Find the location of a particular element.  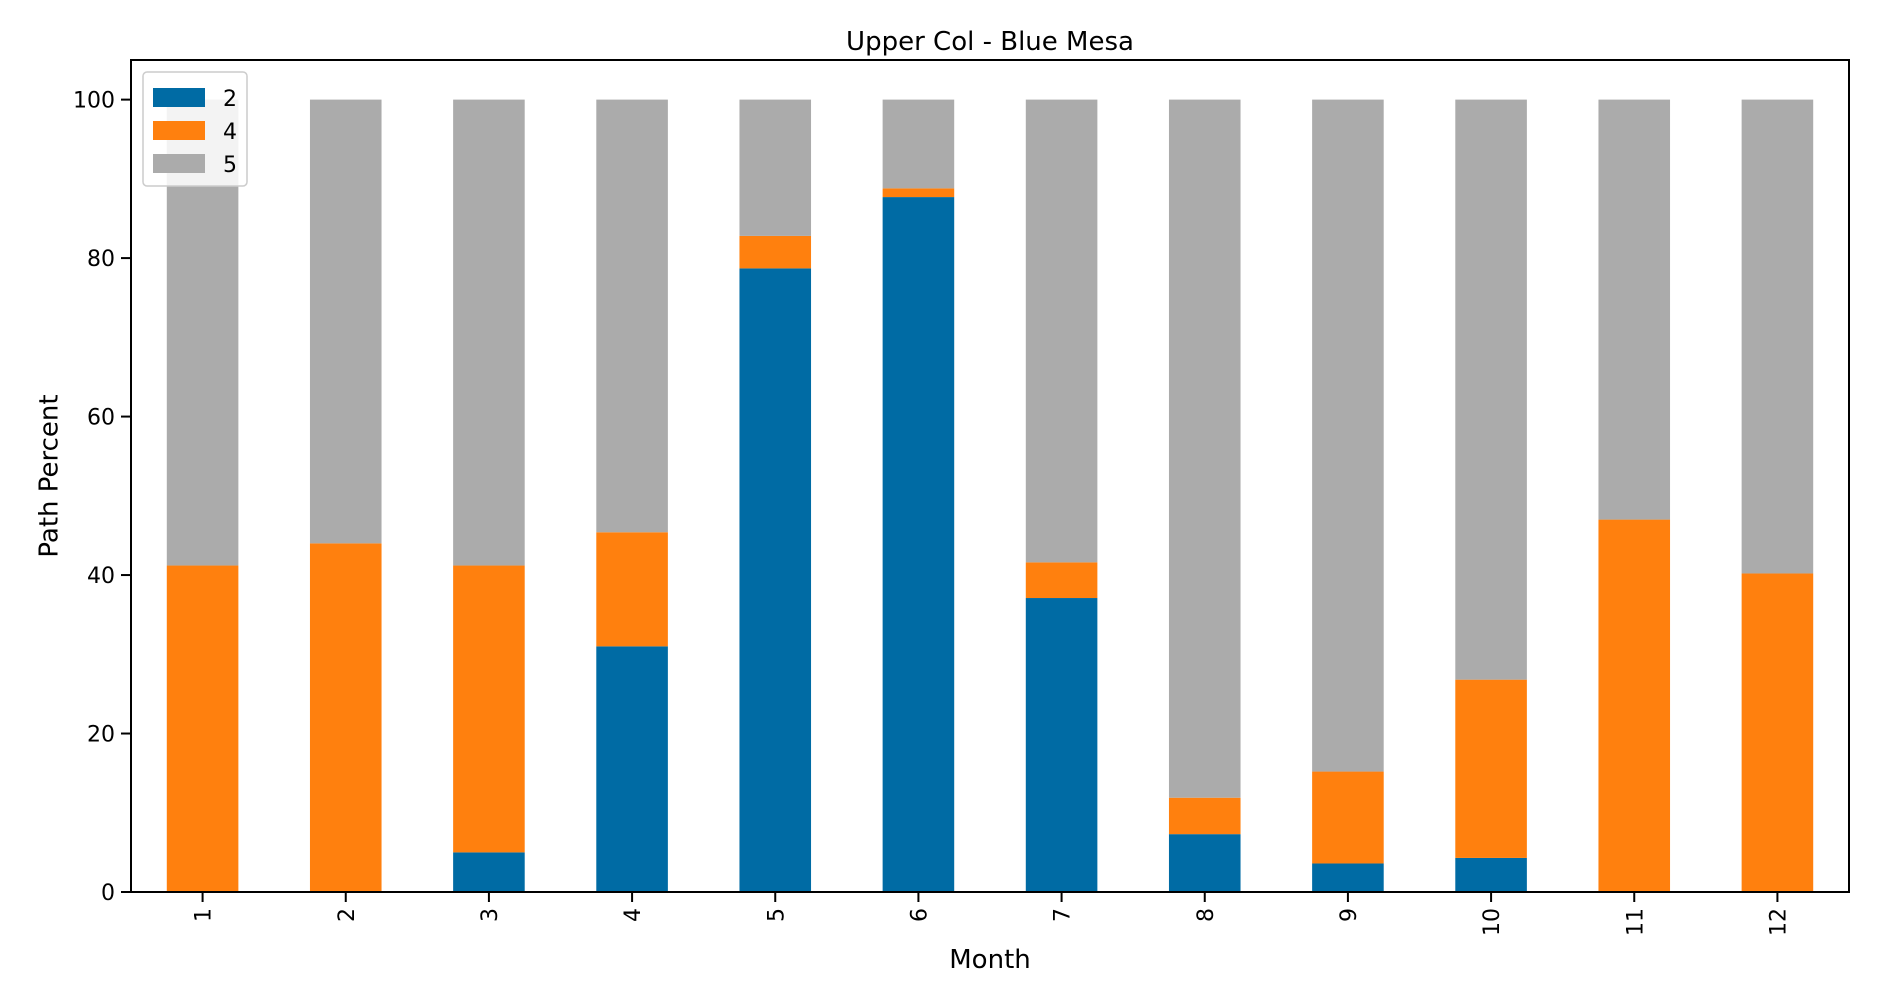

x-tick-label: 4 is located at coordinates (633, 915).